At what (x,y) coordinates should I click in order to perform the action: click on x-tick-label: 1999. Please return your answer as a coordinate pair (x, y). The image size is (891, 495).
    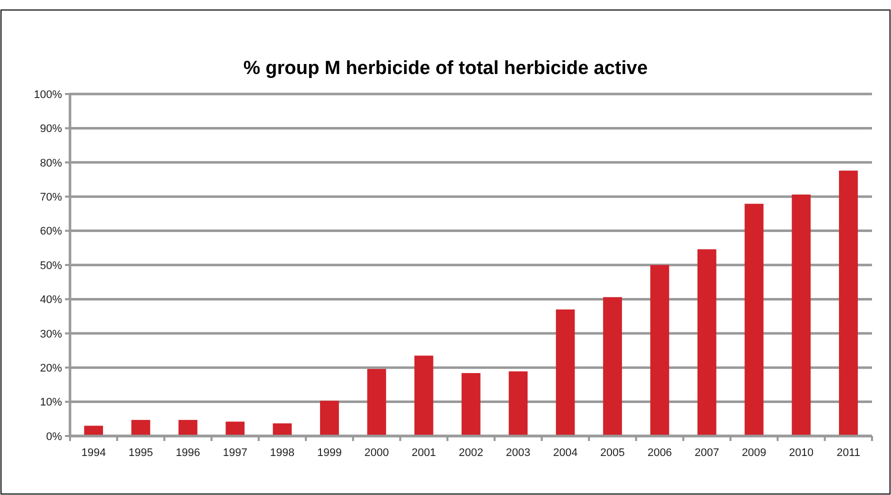
    Looking at the image, I should click on (329, 453).